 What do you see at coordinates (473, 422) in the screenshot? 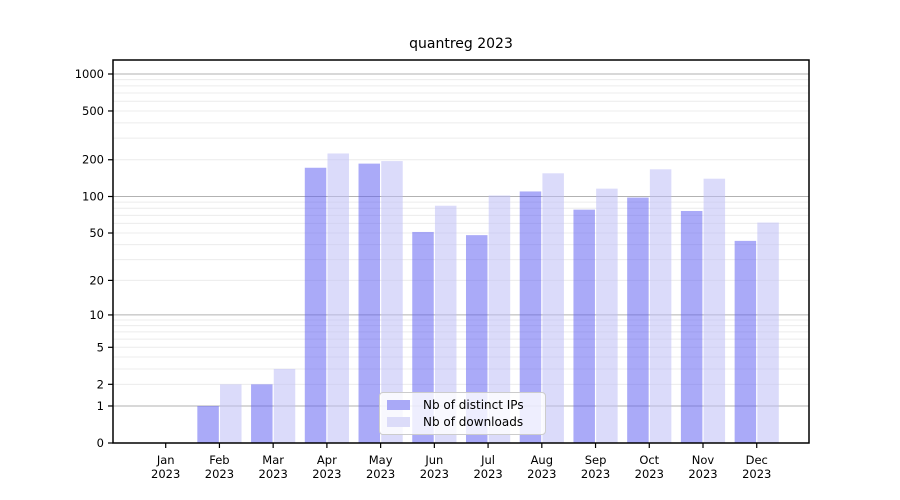
I see `legend-label-downloads: Nb of downloads` at bounding box center [473, 422].